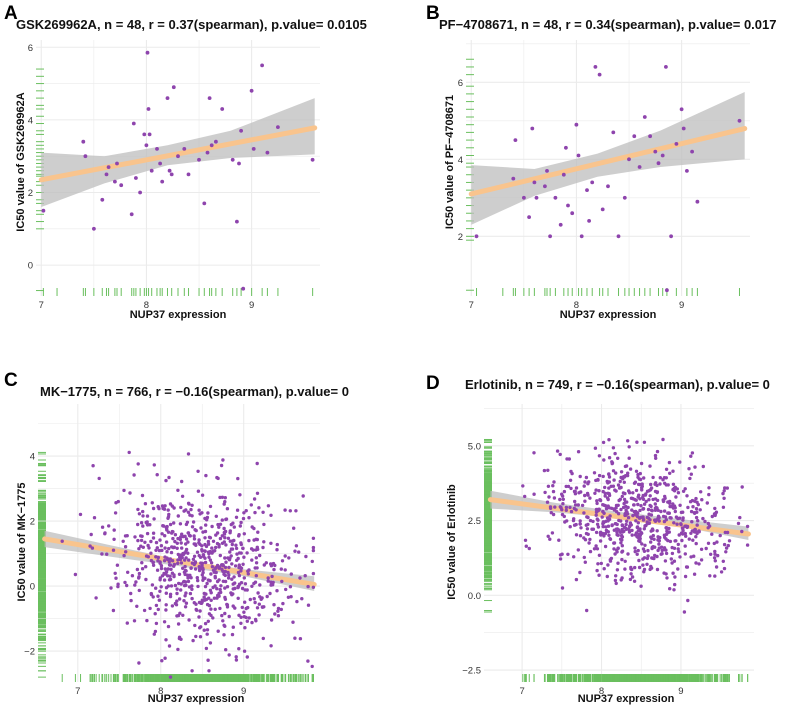 This screenshot has height=709, width=786. What do you see at coordinates (576, 305) in the screenshot?
I see `x-tick-label: 8` at bounding box center [576, 305].